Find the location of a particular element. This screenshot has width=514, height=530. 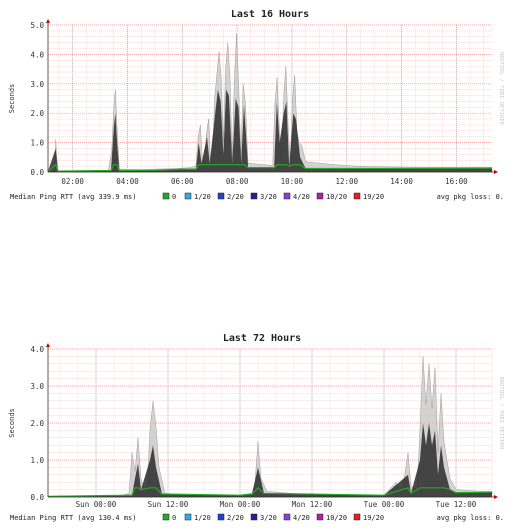

legend-median-label: Median Ping RTT (avg 339.9 ms) is located at coordinates (73, 197).